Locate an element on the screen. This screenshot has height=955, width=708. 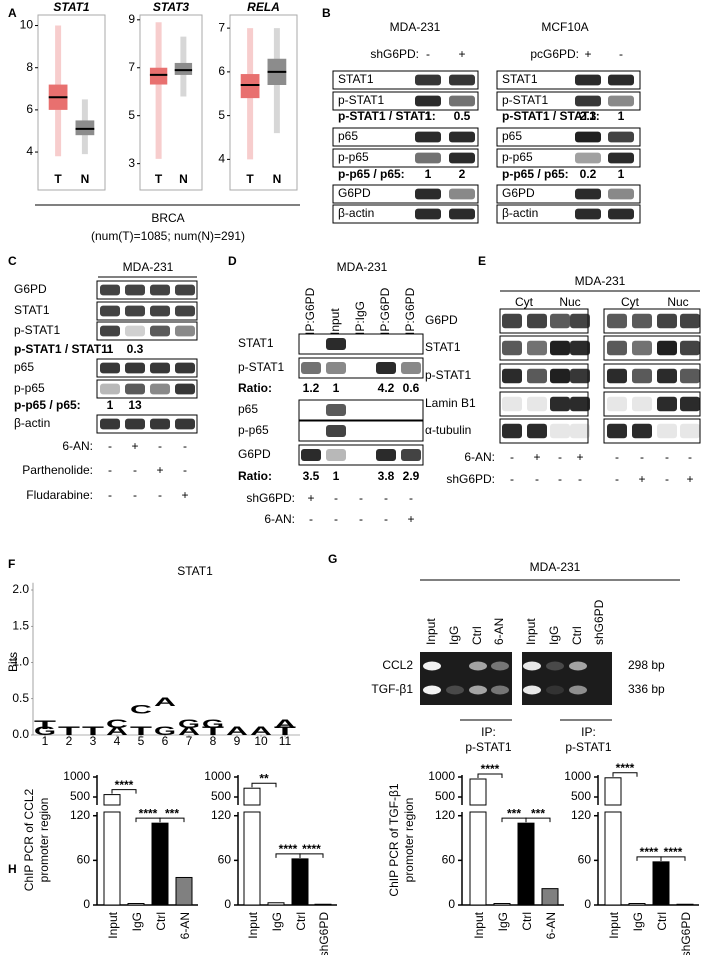
y-tick-label: 5 is located at coordinates (221, 115).